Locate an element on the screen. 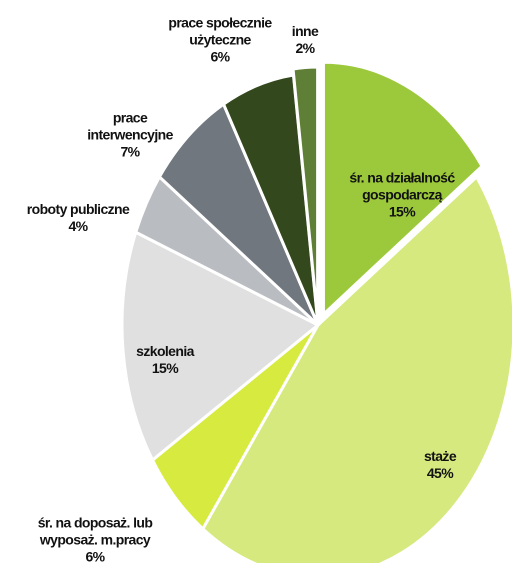 This screenshot has height=563, width=512. slice-label: śr. na doposaż. lub wyposaż. m.pracy 6% is located at coordinates (95, 539).